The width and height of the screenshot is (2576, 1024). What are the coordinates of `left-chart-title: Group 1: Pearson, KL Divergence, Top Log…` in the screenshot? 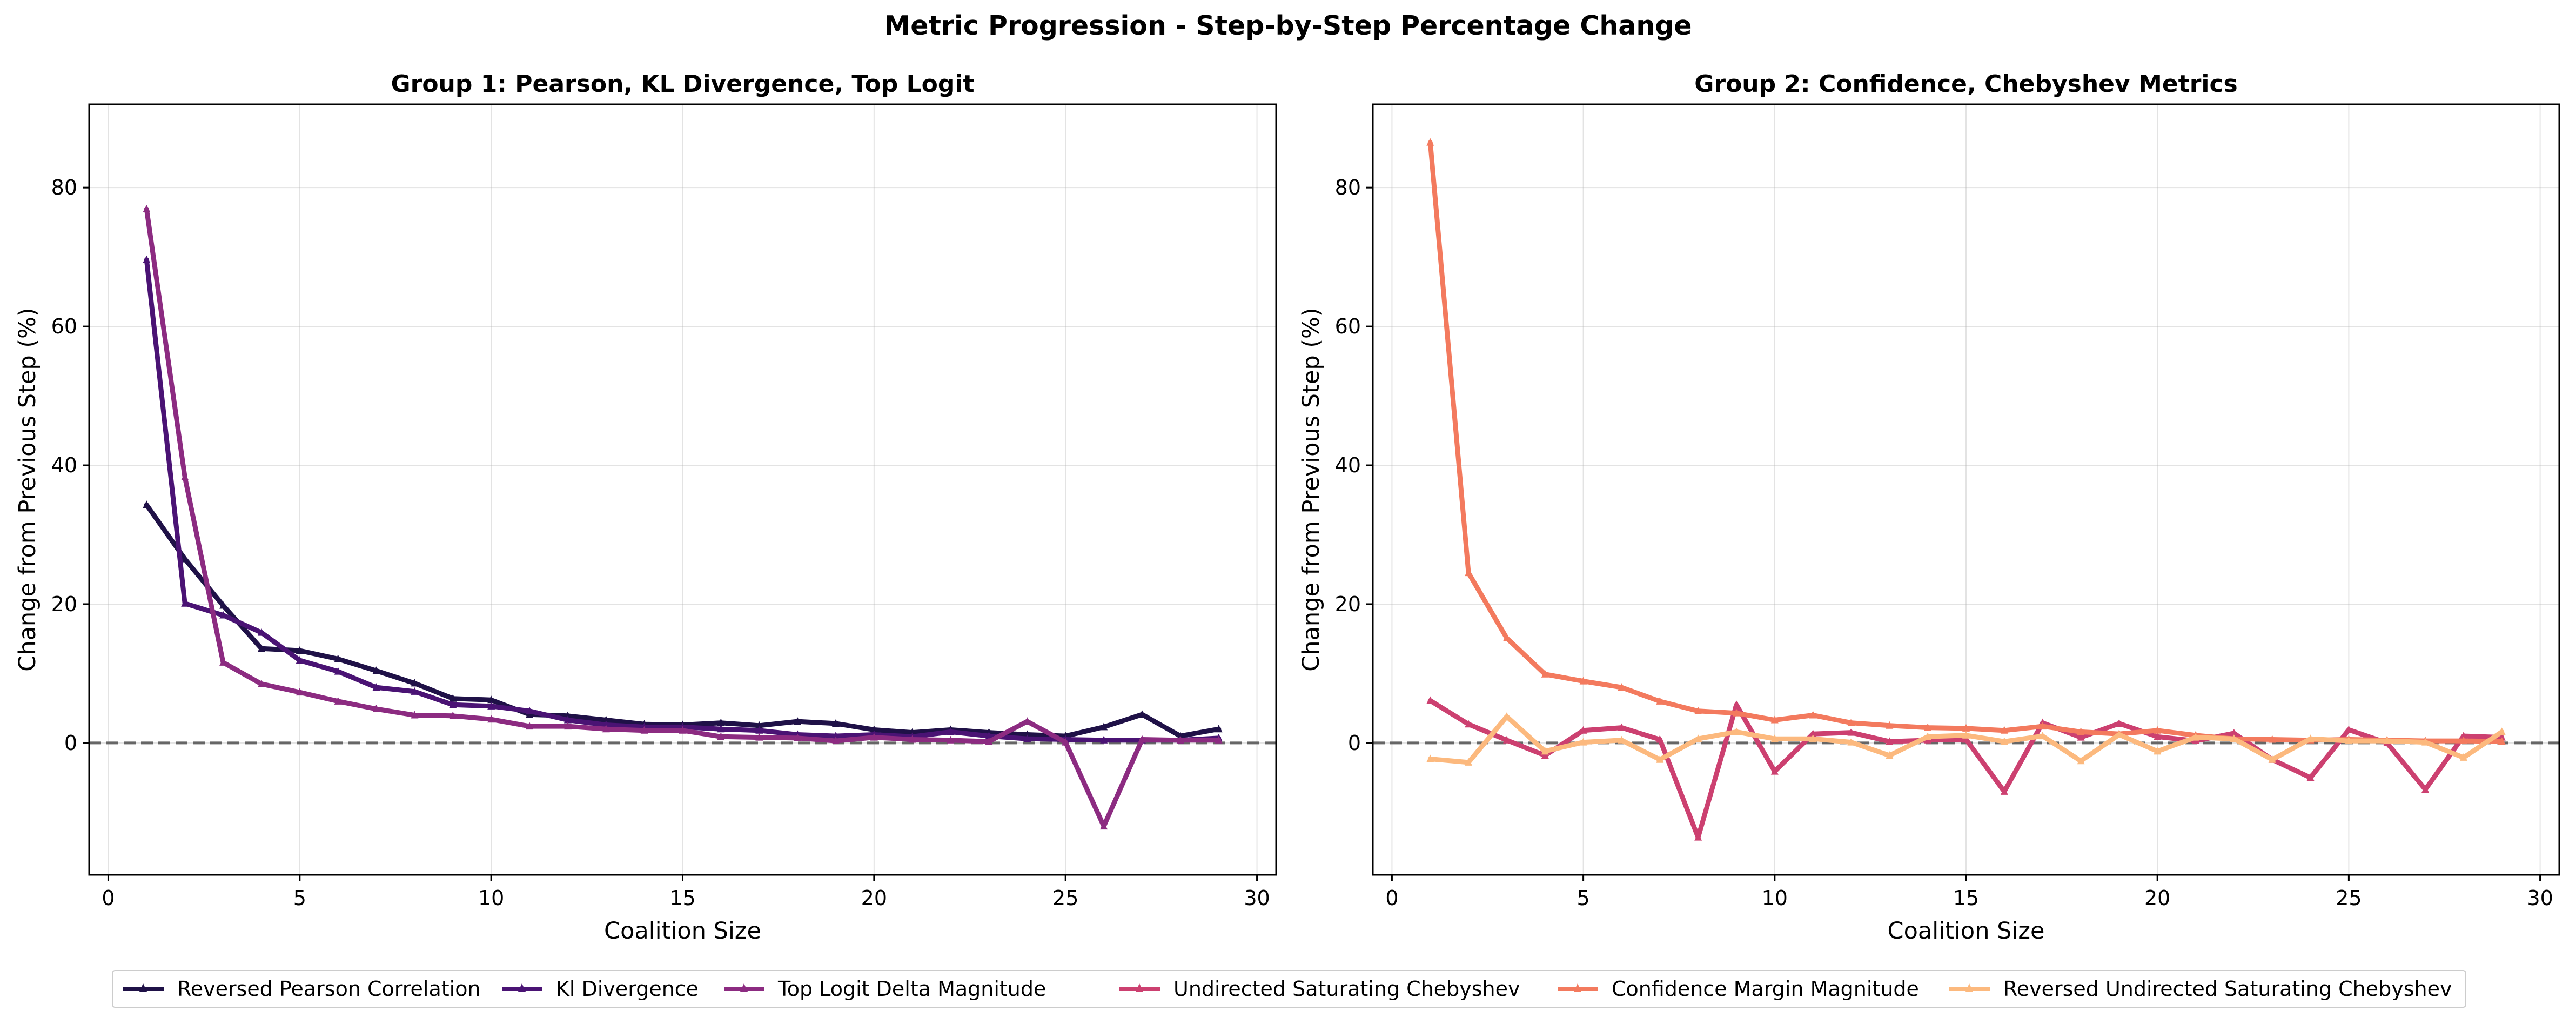 It's located at (683, 84).